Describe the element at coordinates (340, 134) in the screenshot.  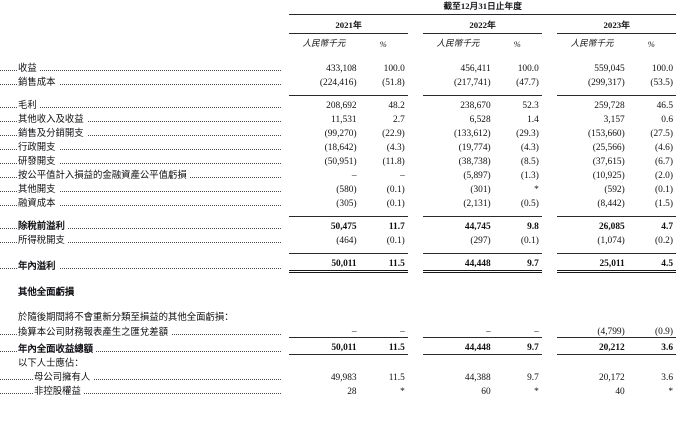
I see `cell-amount: (99,270)` at that location.